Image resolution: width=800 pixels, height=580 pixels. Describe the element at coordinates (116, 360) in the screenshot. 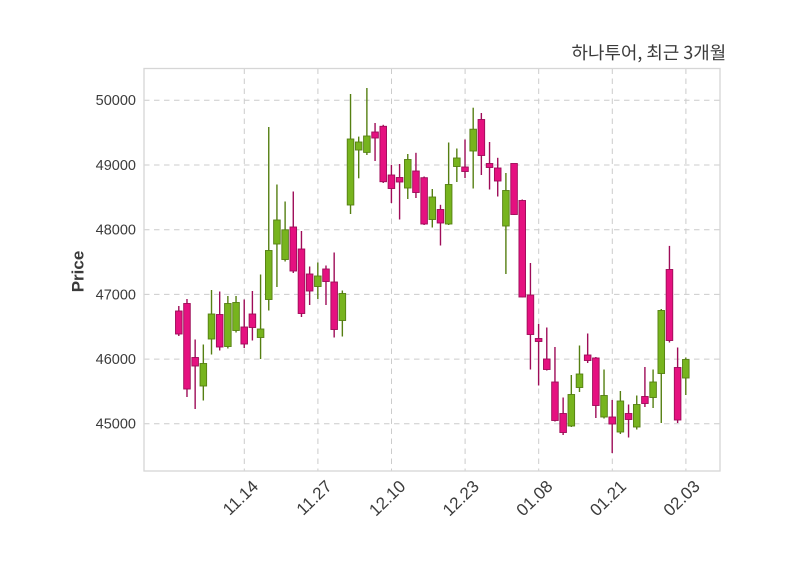

I see `svg-text: 46000` at that location.